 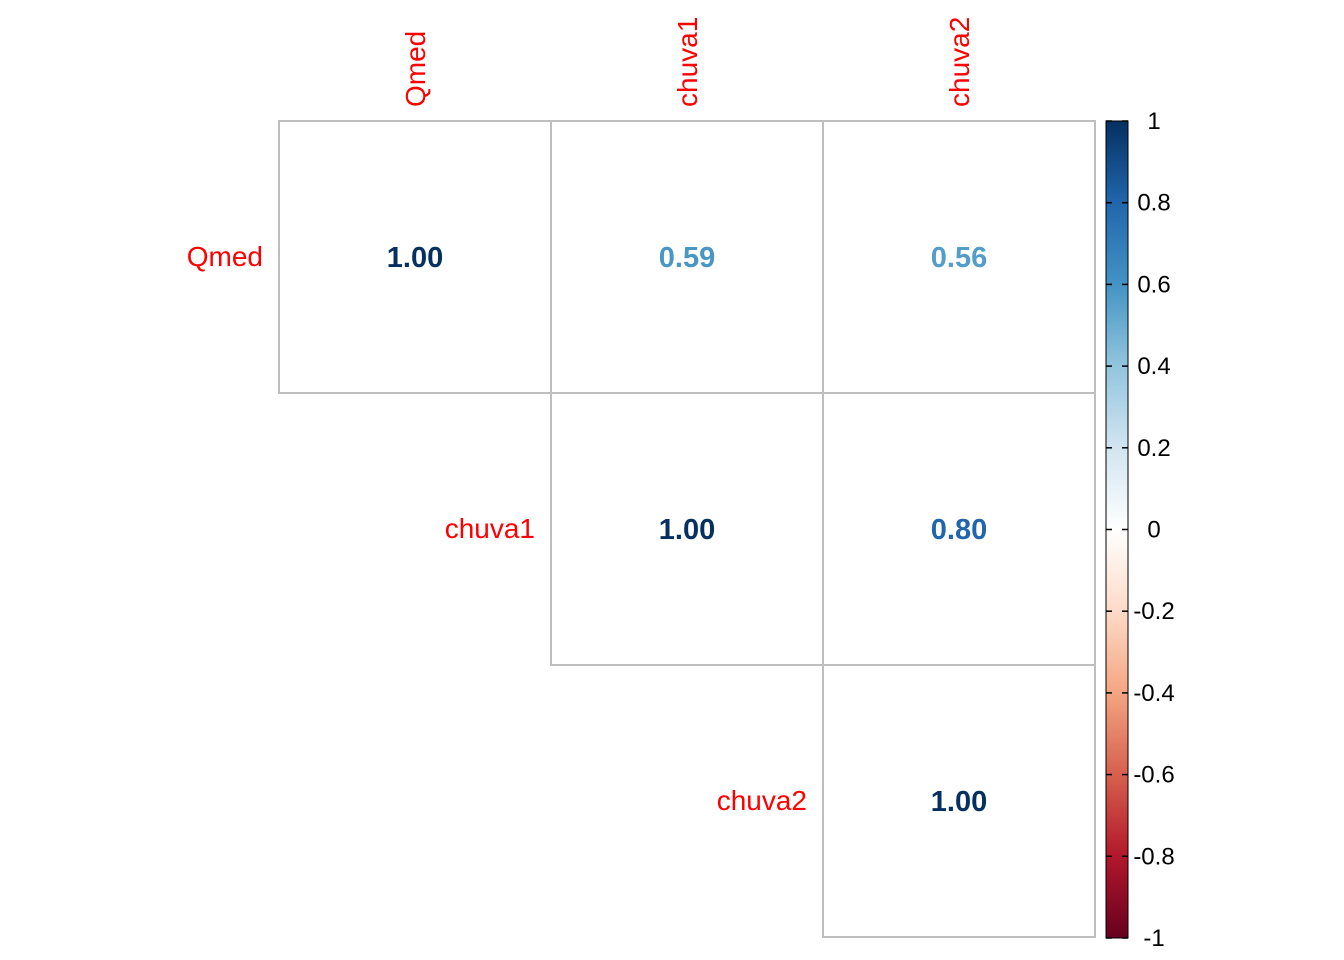 I want to click on color-legend-ticks: 1 0.8 0.6 0.4 0.2 0 -0.2 -0.4 -0.6 -0.8 -1, so click(x=1140, y=530).